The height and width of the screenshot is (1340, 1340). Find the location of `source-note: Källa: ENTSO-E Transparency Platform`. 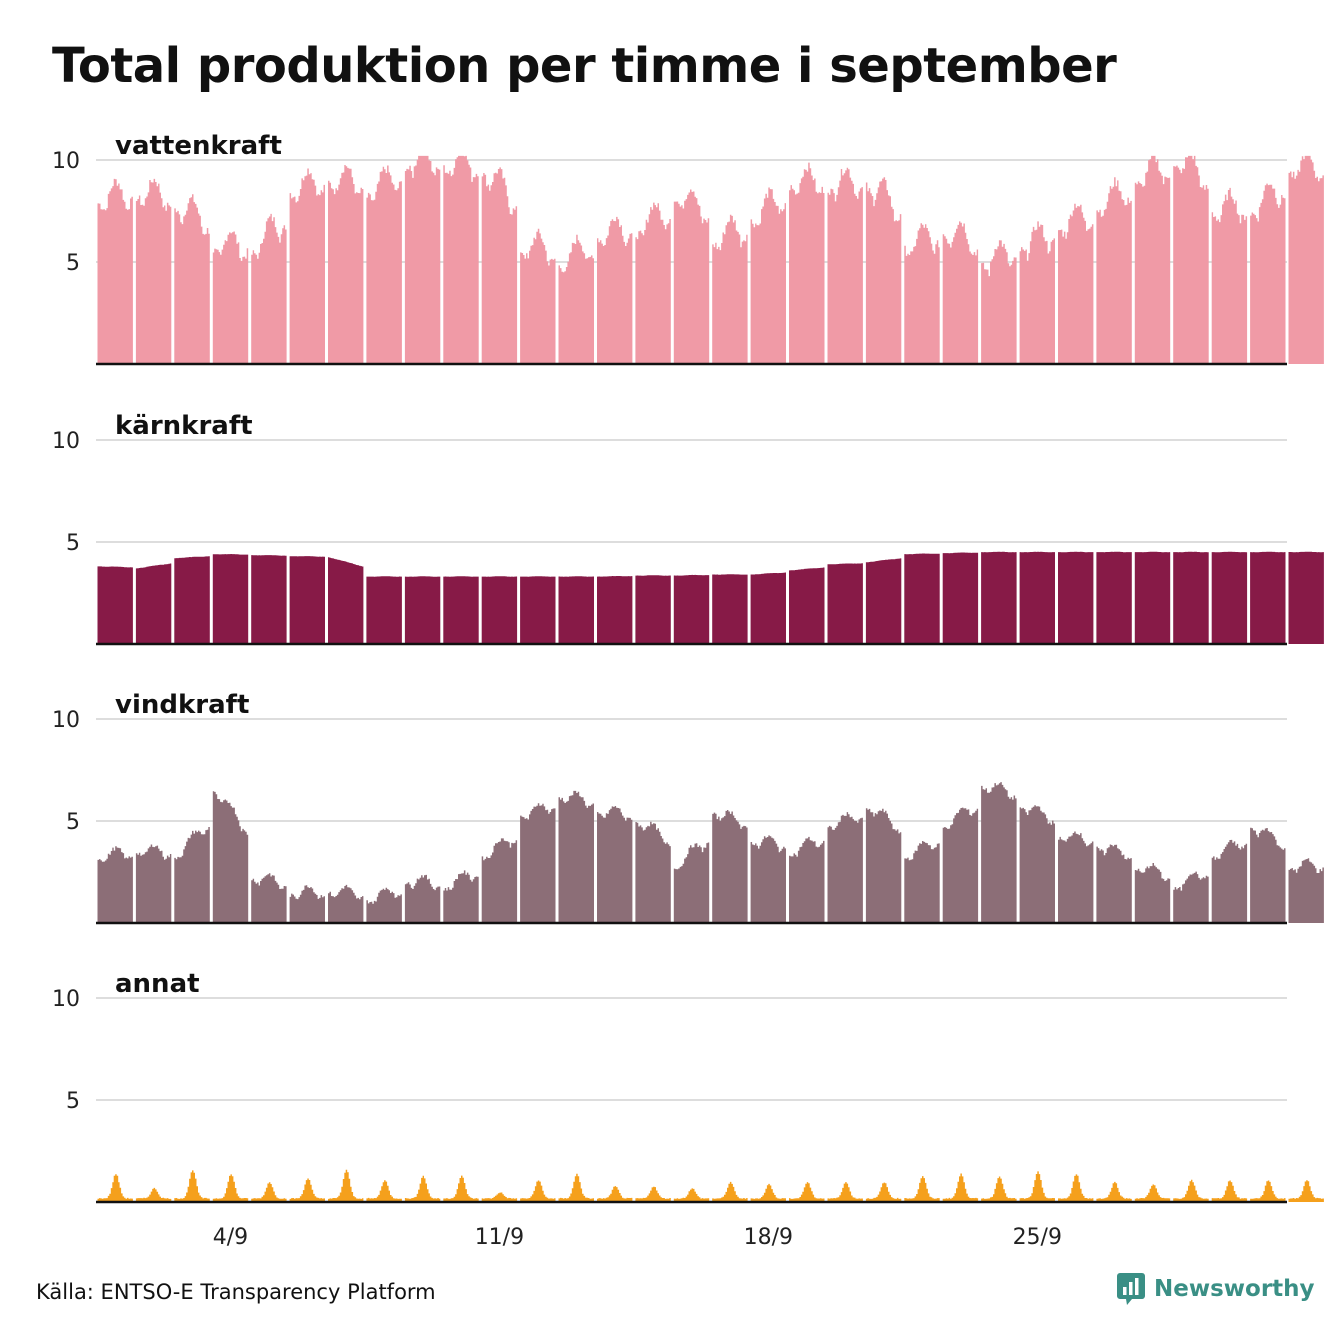

source-note: Källa: ENTSO-E Transparency Platform is located at coordinates (236, 1292).